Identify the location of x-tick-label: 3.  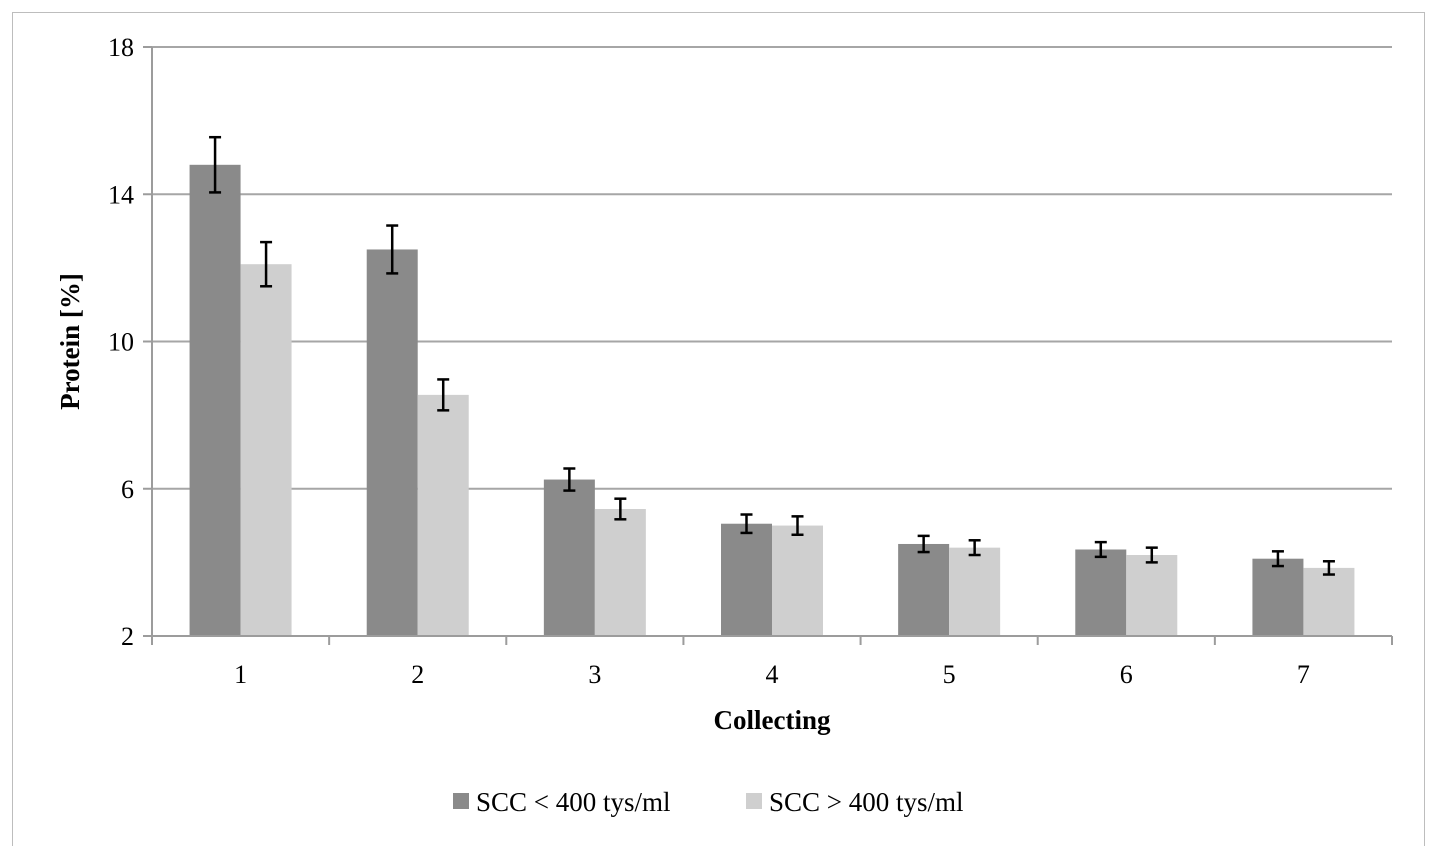
(594, 674).